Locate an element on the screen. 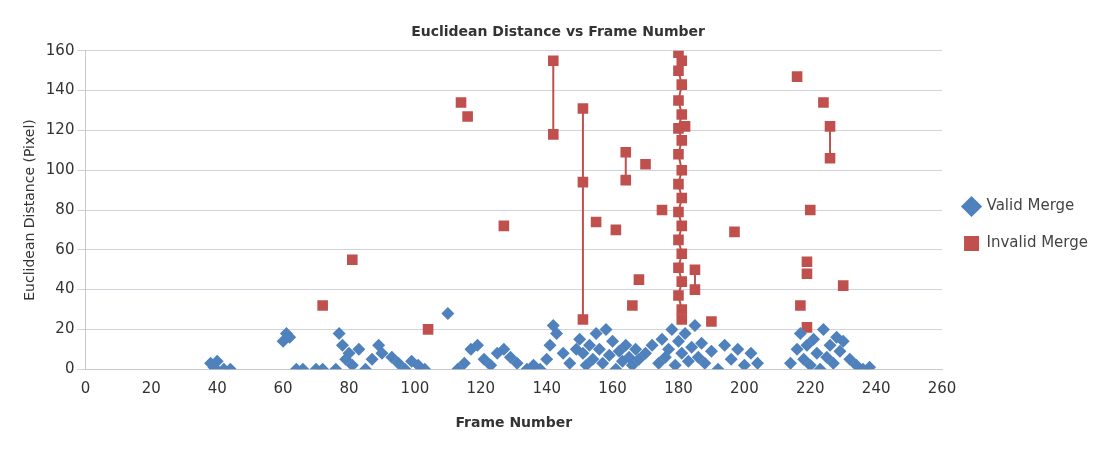  y-axis-title: Euclidean Distance (Pixel) is located at coordinates (29, 210).